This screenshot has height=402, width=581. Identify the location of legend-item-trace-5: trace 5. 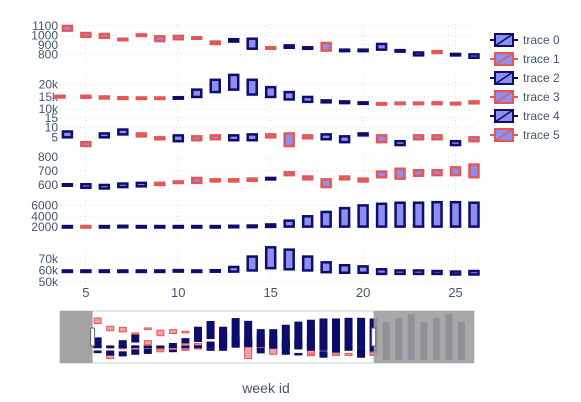
(525, 135).